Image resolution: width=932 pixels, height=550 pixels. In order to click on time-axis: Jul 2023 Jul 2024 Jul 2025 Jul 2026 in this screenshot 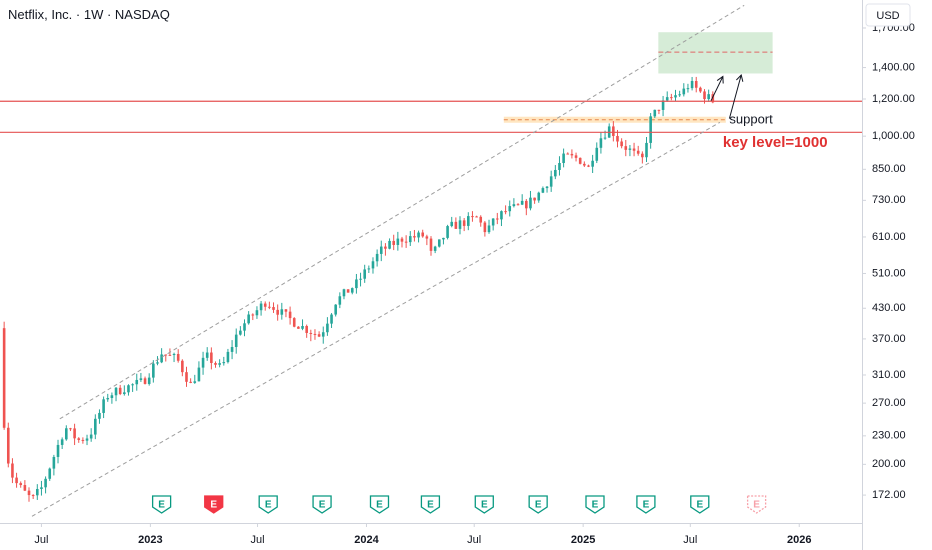, I will do `click(422, 534)`.